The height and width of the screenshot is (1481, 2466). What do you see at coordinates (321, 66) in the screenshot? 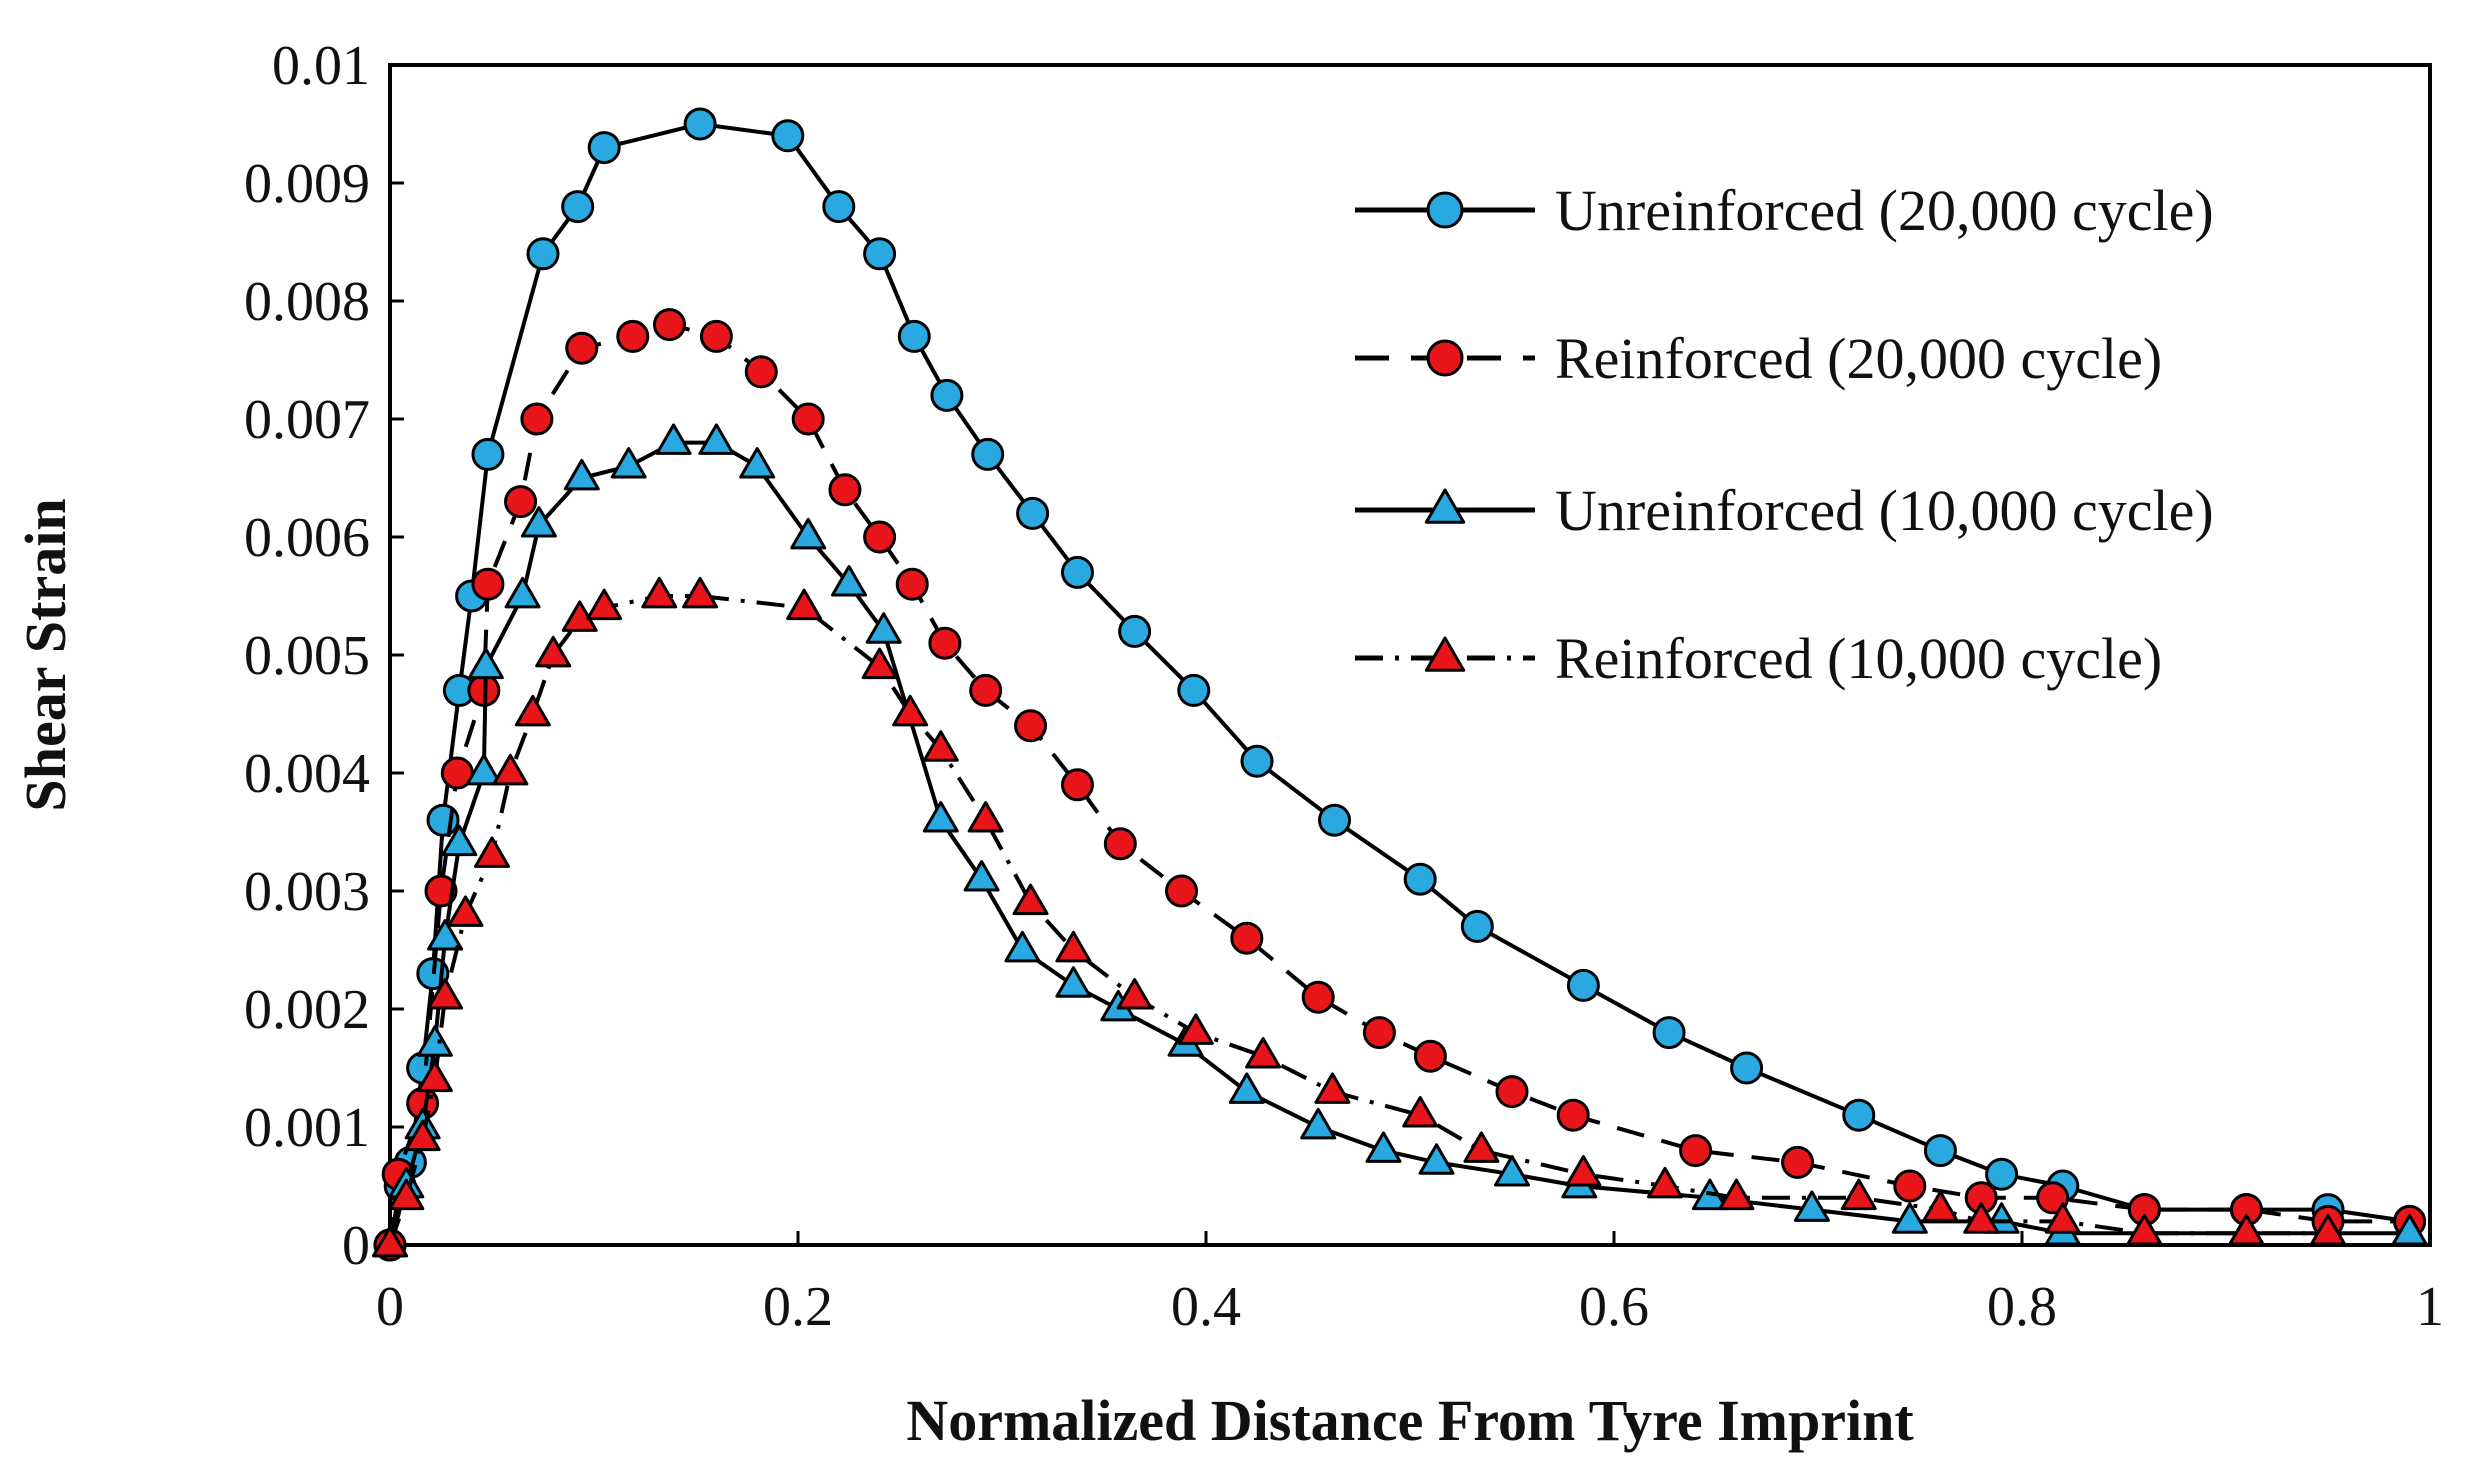
I see `y-tick-label: 0.01` at bounding box center [321, 66].